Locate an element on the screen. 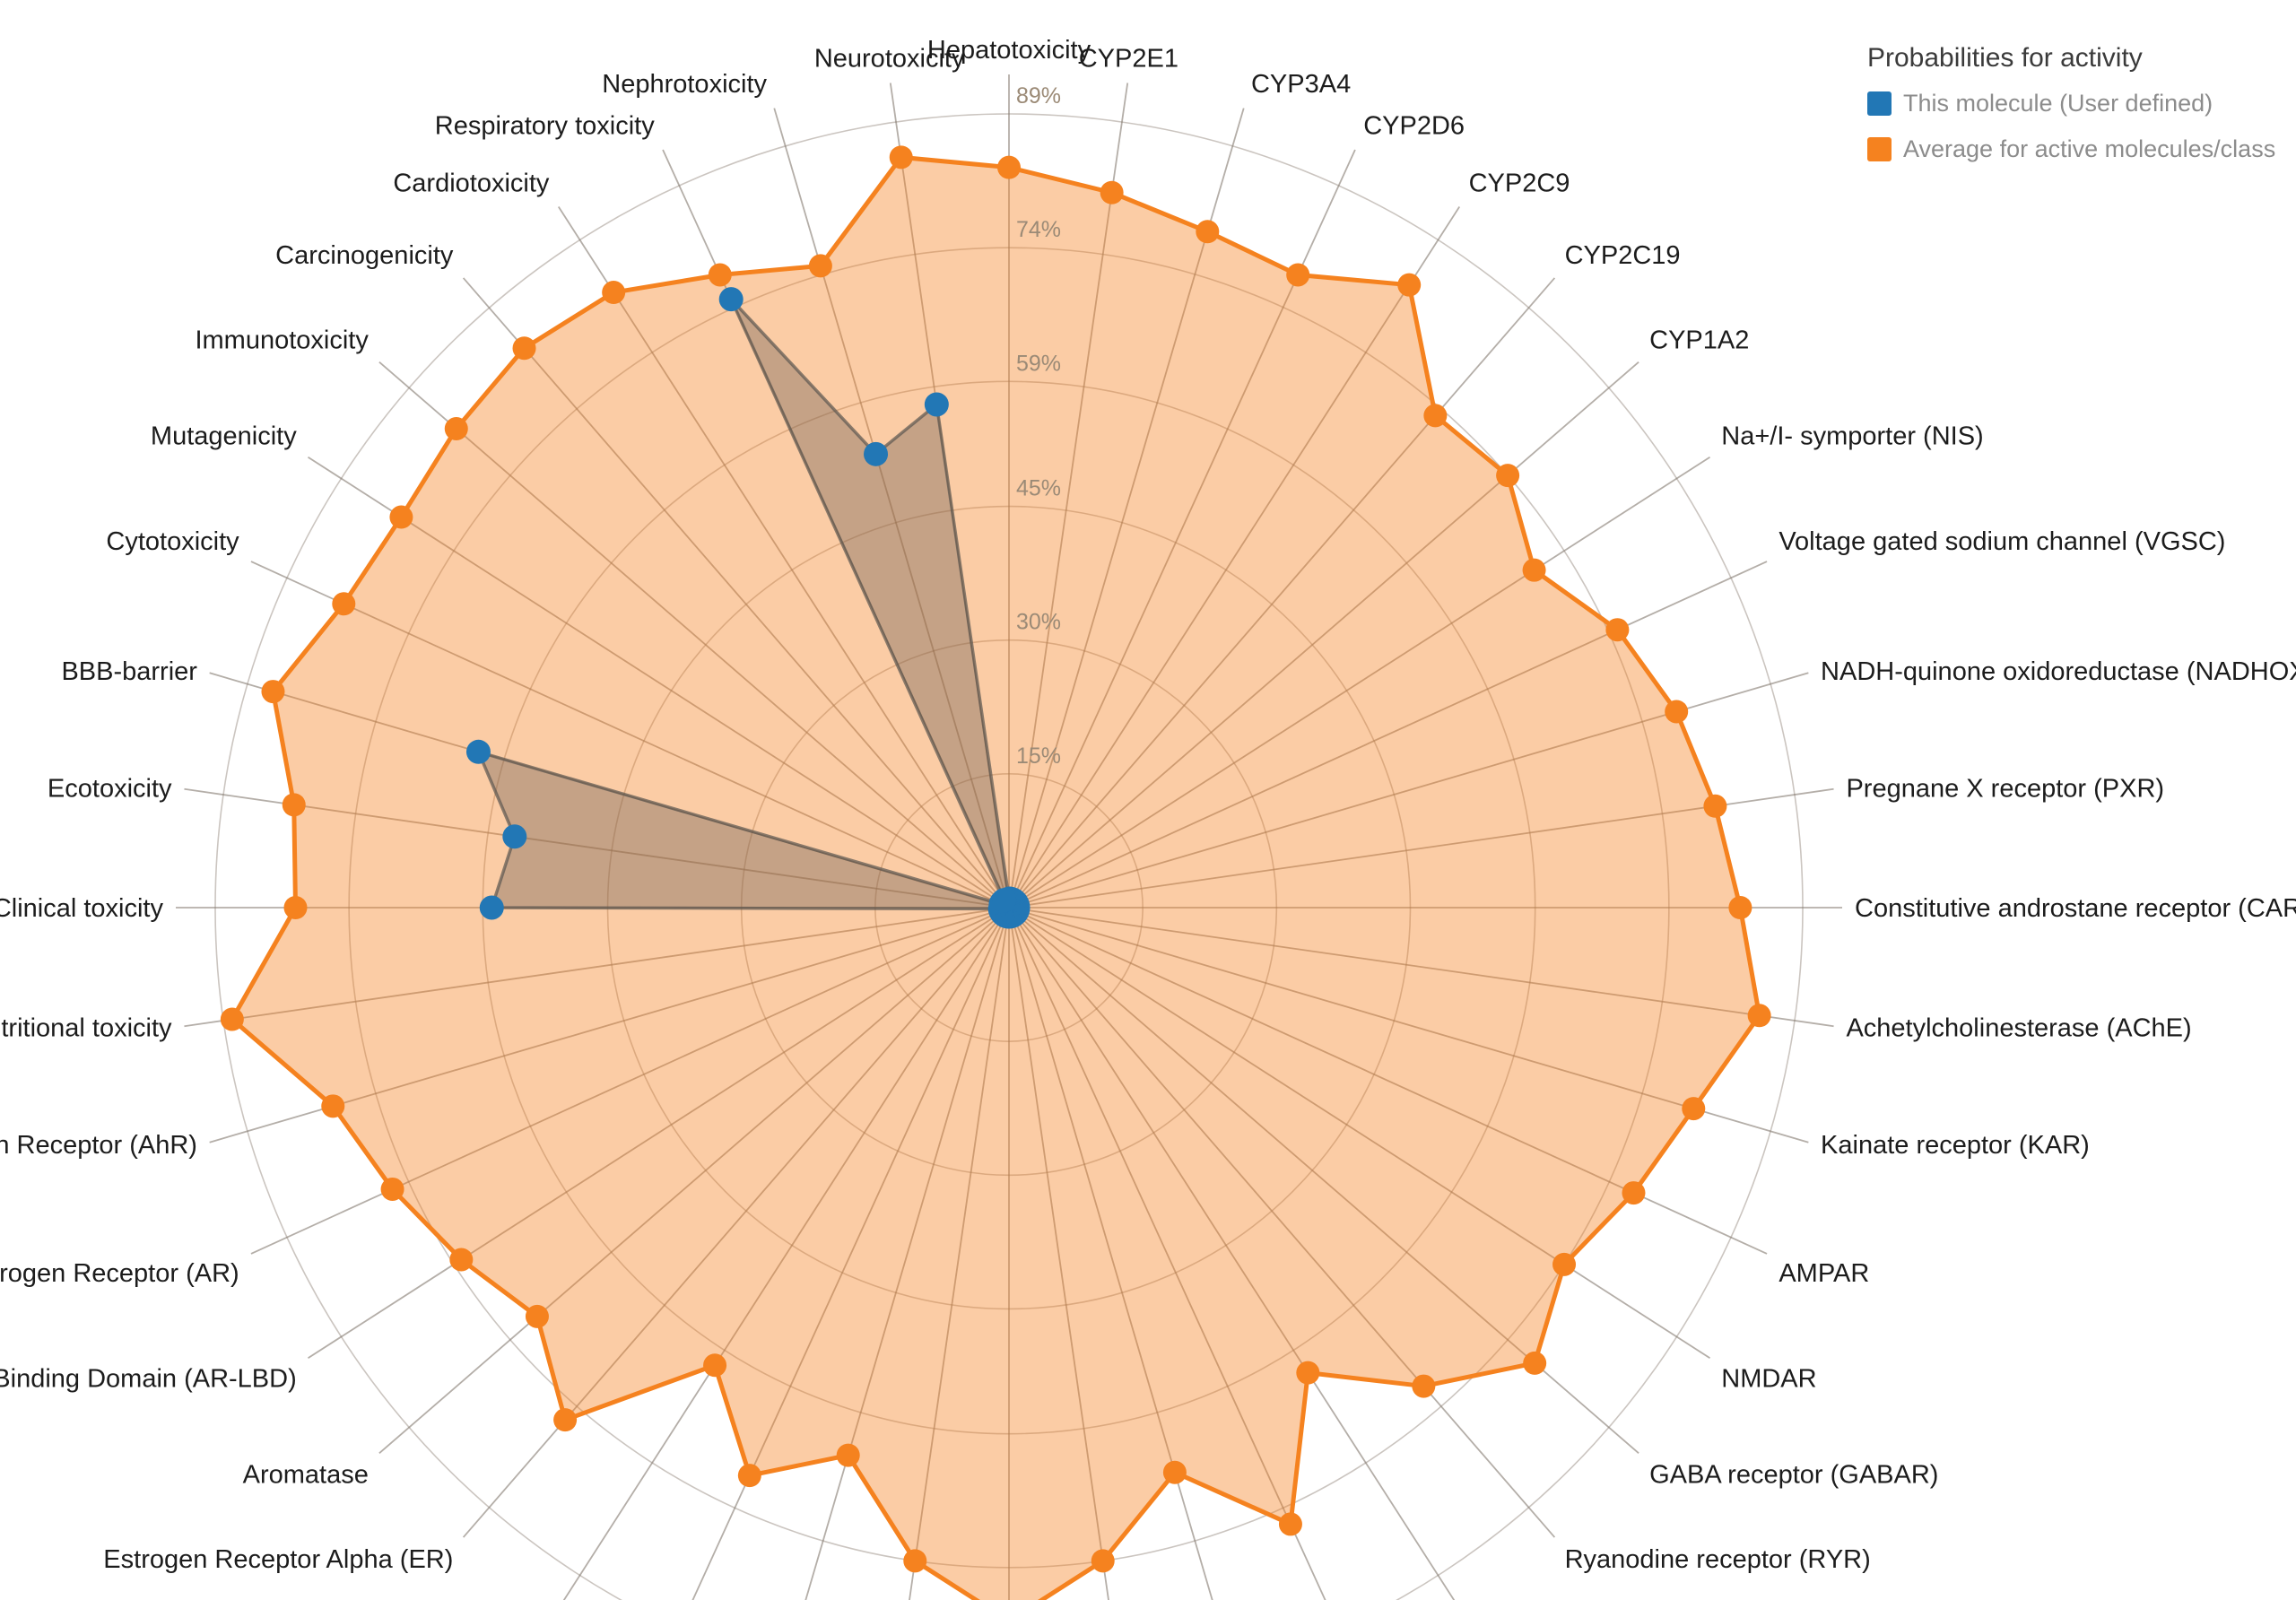  axis-label-aromatase: Aromatase is located at coordinates (306, 1475).